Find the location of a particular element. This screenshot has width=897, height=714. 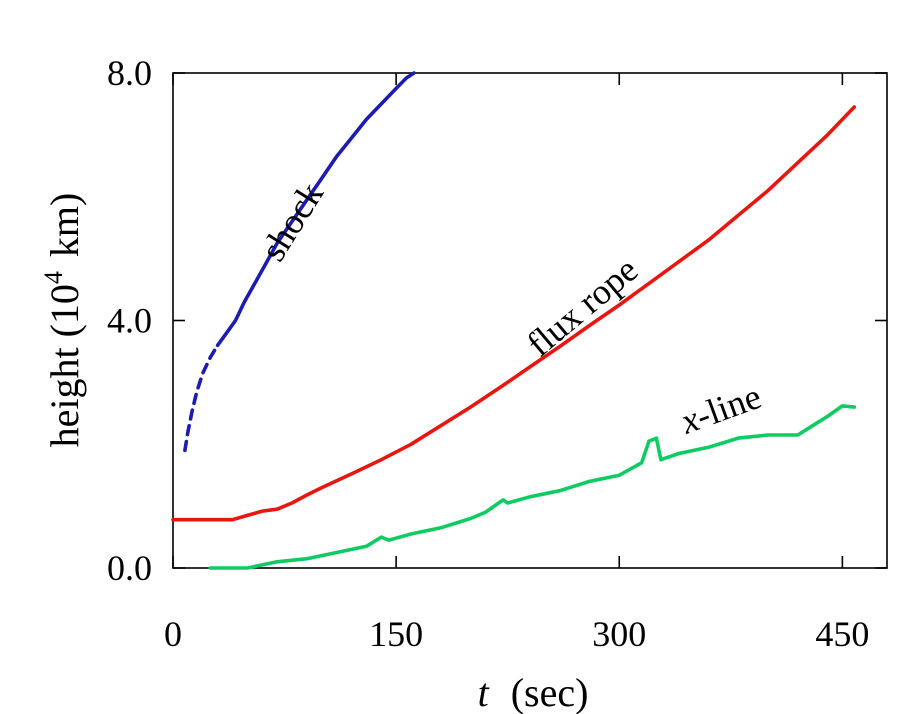

x-tick-label: 0 is located at coordinates (173, 634).